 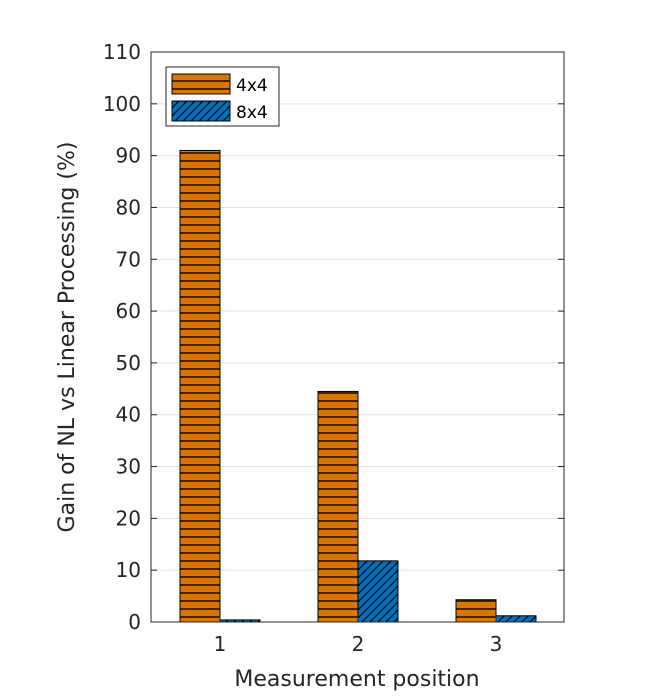 I want to click on y-axis-label: Gain of NL vs Linear Processing (%), so click(x=67, y=337).